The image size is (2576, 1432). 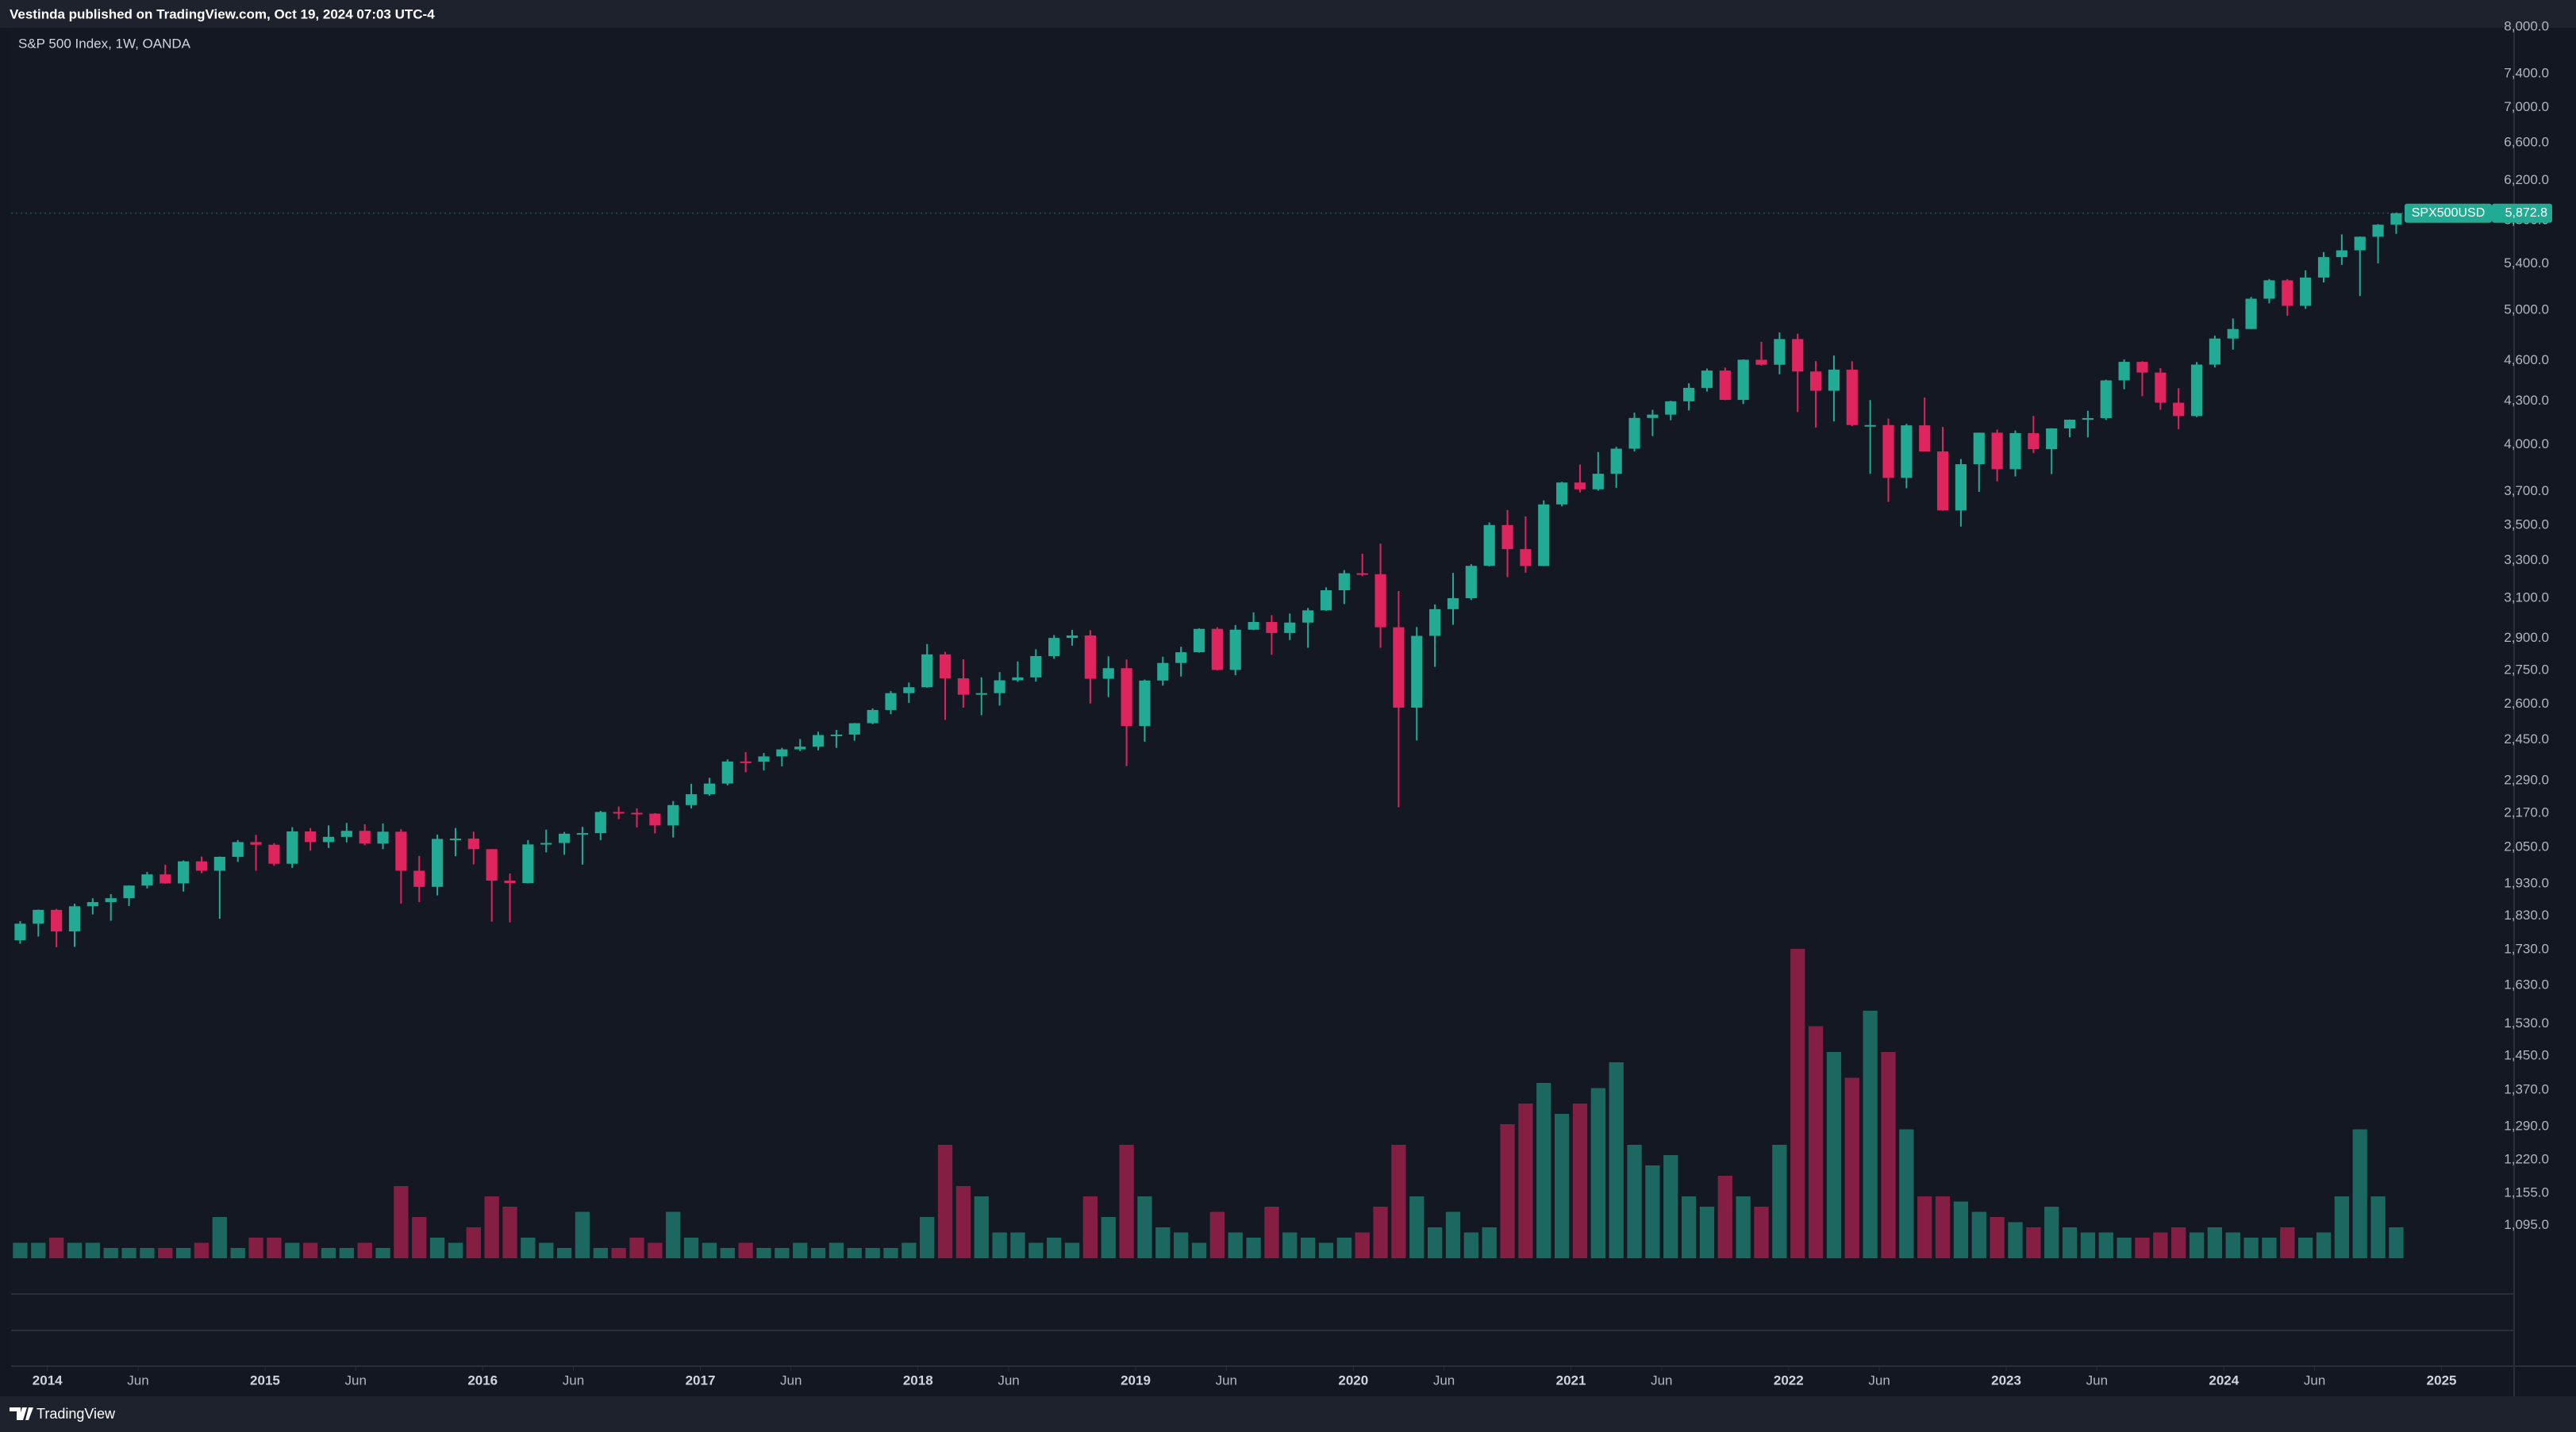 I want to click on y-tick-label: 1,630.0, so click(x=2526, y=984).